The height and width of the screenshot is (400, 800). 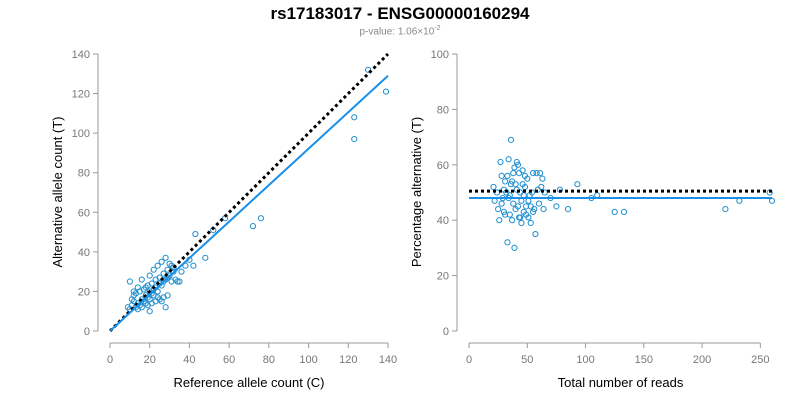 I want to click on right-x-tick-label: 100, so click(x=585, y=360).